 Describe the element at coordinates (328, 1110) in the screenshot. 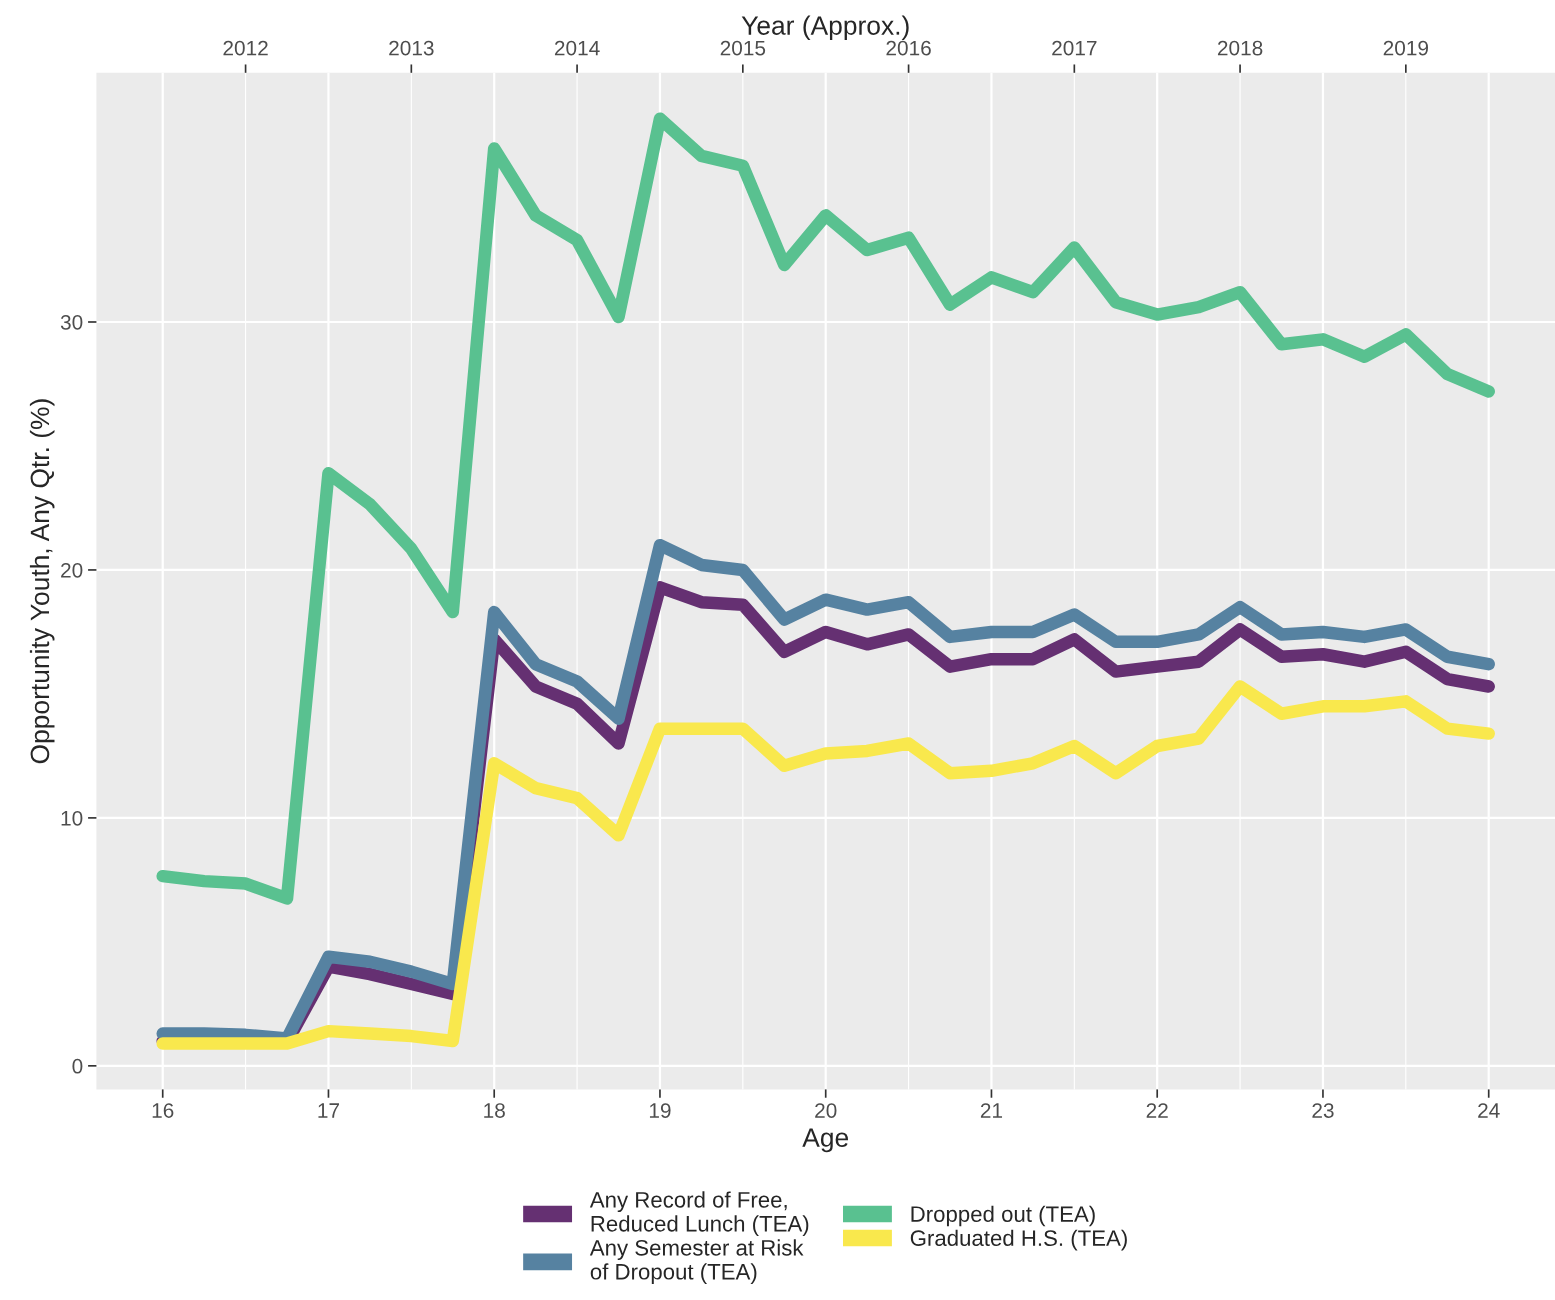

I see `x-tick-label: 17` at that location.